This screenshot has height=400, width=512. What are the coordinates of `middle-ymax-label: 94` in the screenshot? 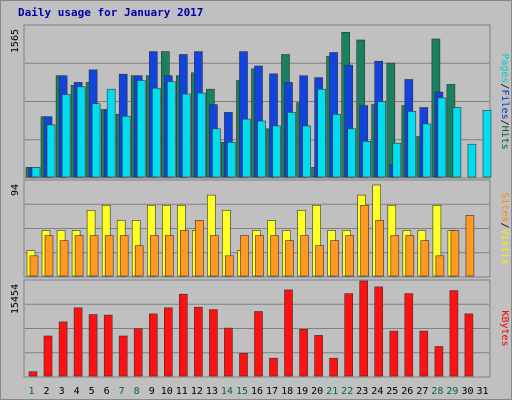 It's located at (15, 190).